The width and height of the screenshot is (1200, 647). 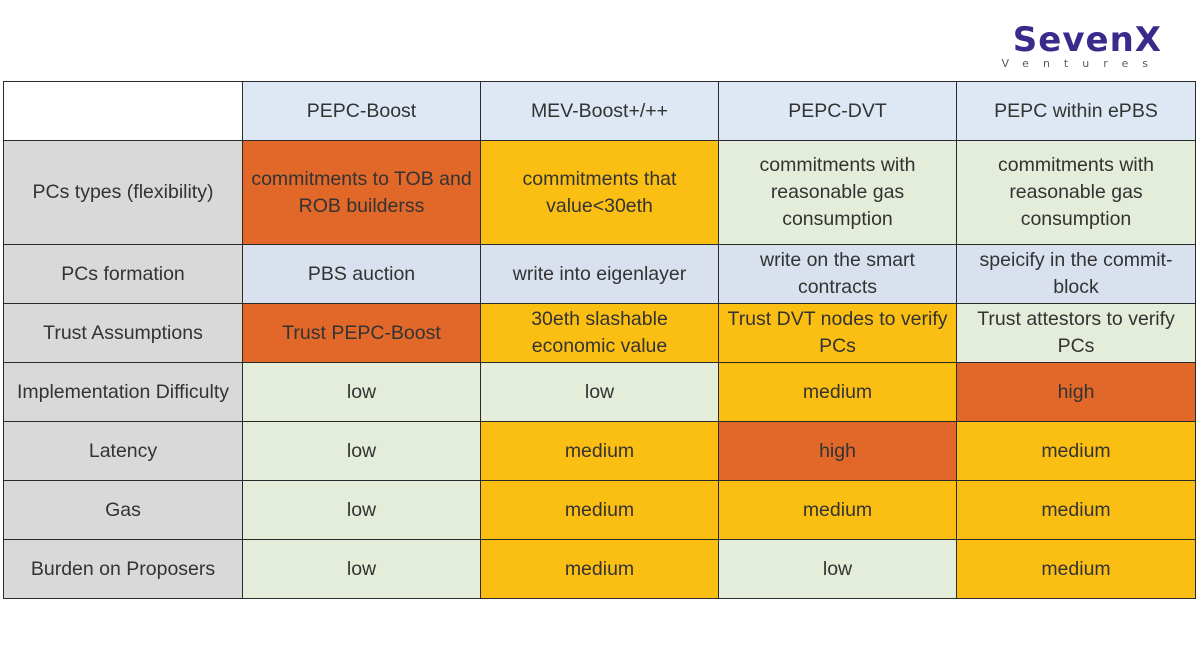 I want to click on table-cell: commitments to TOB and ROB builderss, so click(x=361, y=192).